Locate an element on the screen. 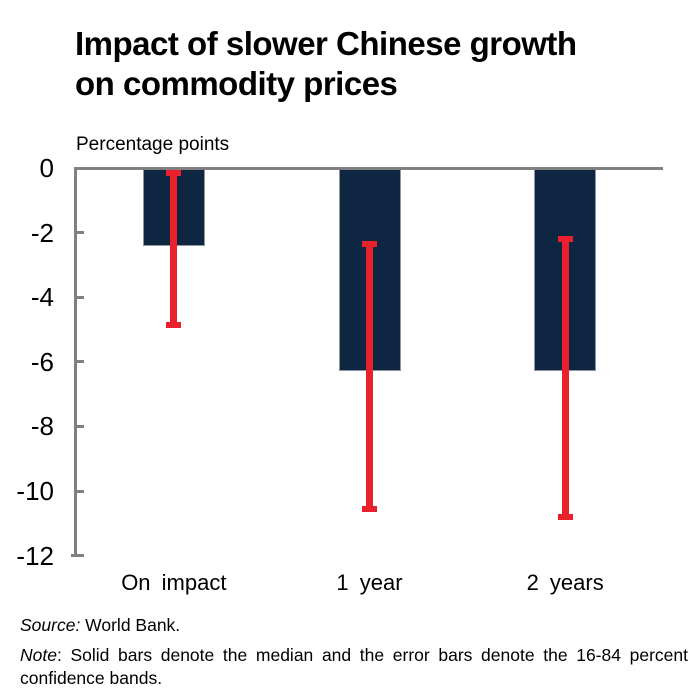 The width and height of the screenshot is (699, 698). category-label: On impact is located at coordinates (174, 582).